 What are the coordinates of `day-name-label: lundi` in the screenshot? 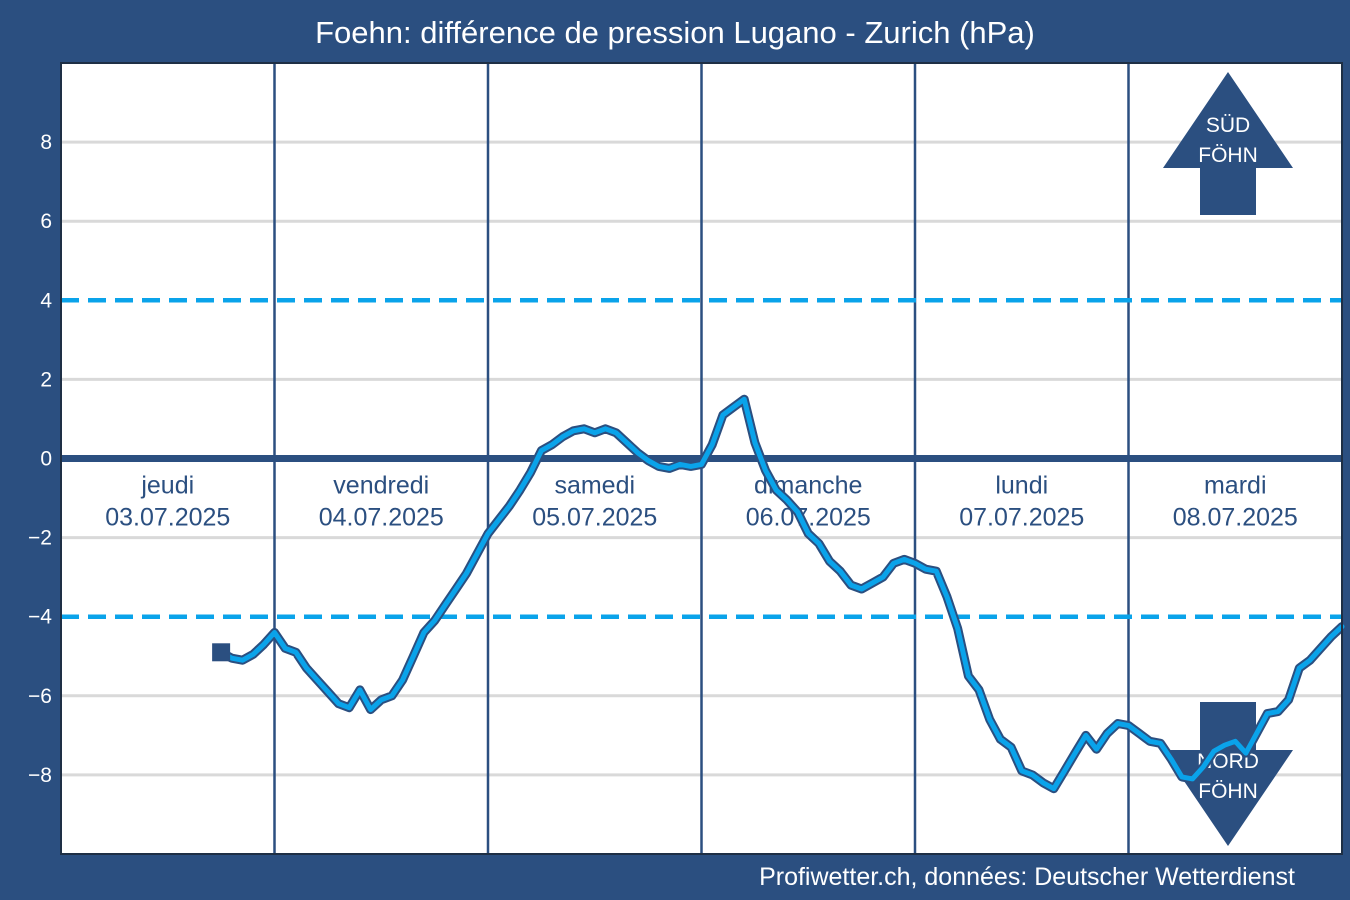 It's located at (1021, 486).